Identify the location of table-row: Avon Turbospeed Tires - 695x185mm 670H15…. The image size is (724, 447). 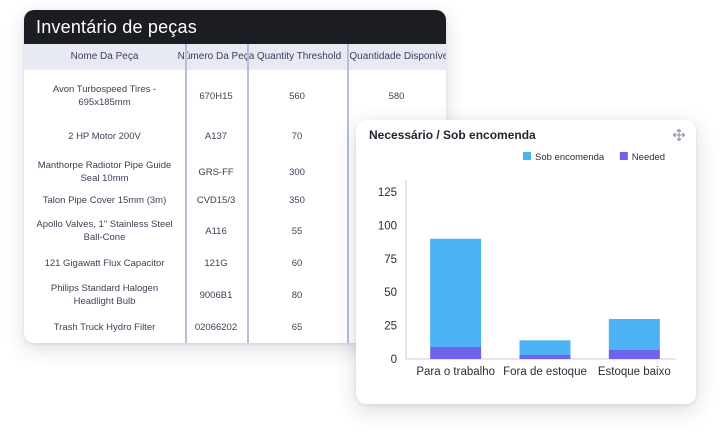
(235, 97).